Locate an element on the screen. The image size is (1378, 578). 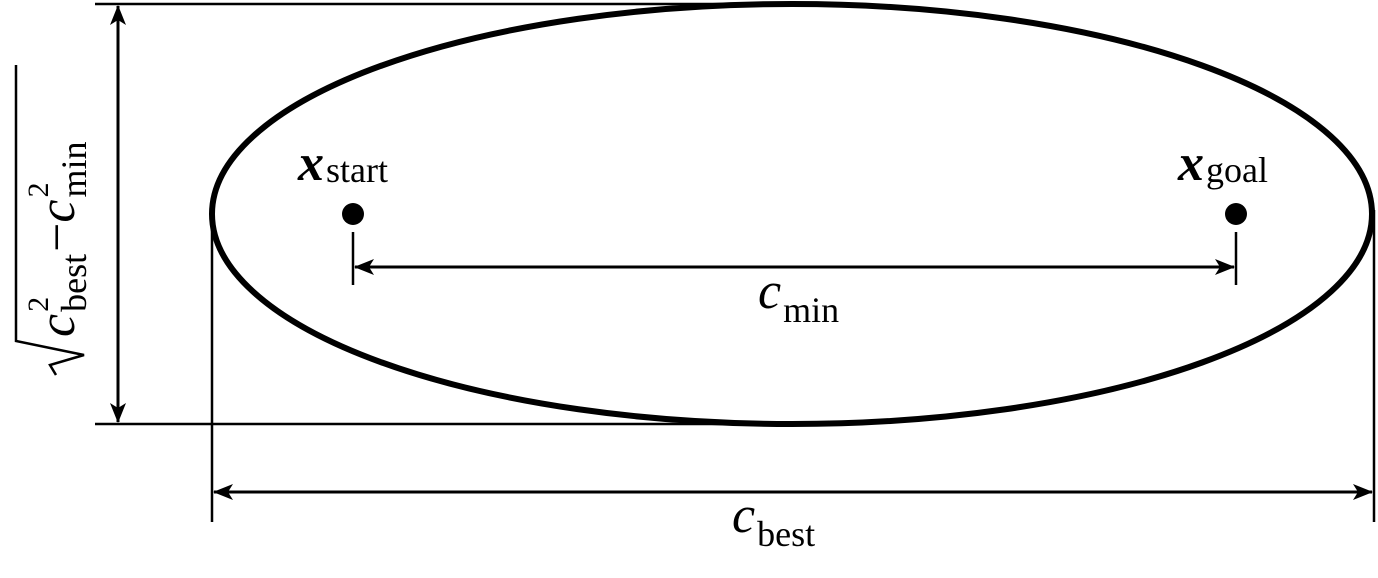
height-expression: c2best−c2min is located at coordinates (58, 239).